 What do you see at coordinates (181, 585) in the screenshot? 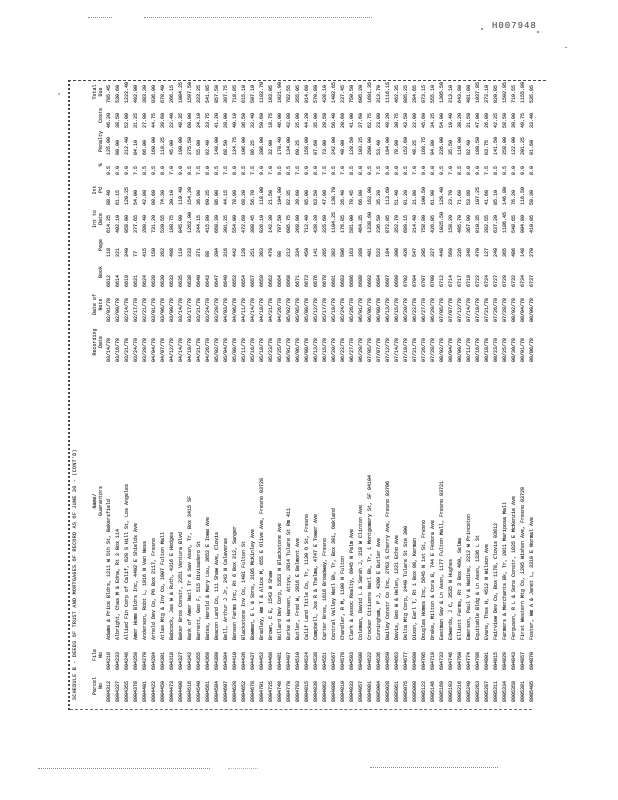
I see `table-cell: Baker Bros Constr, 2251 Ventura Blvd` at bounding box center [181, 585].